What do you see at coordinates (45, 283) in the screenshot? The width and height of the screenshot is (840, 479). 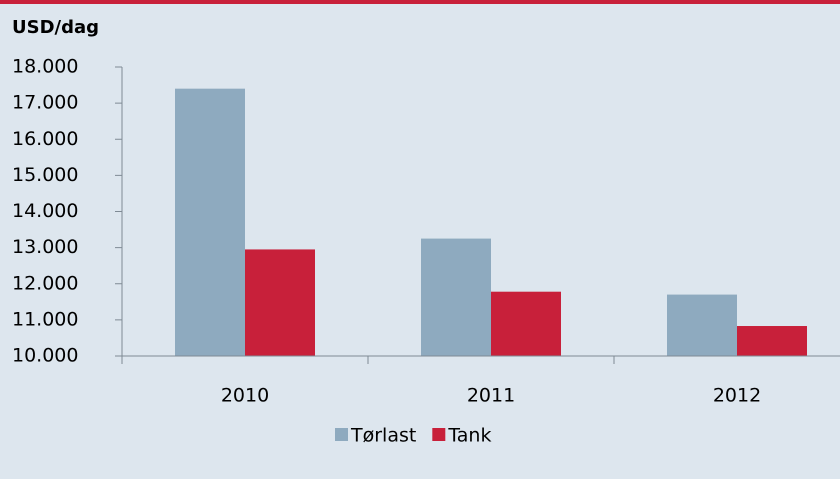 I see `y-tick-label: 12.000` at bounding box center [45, 283].